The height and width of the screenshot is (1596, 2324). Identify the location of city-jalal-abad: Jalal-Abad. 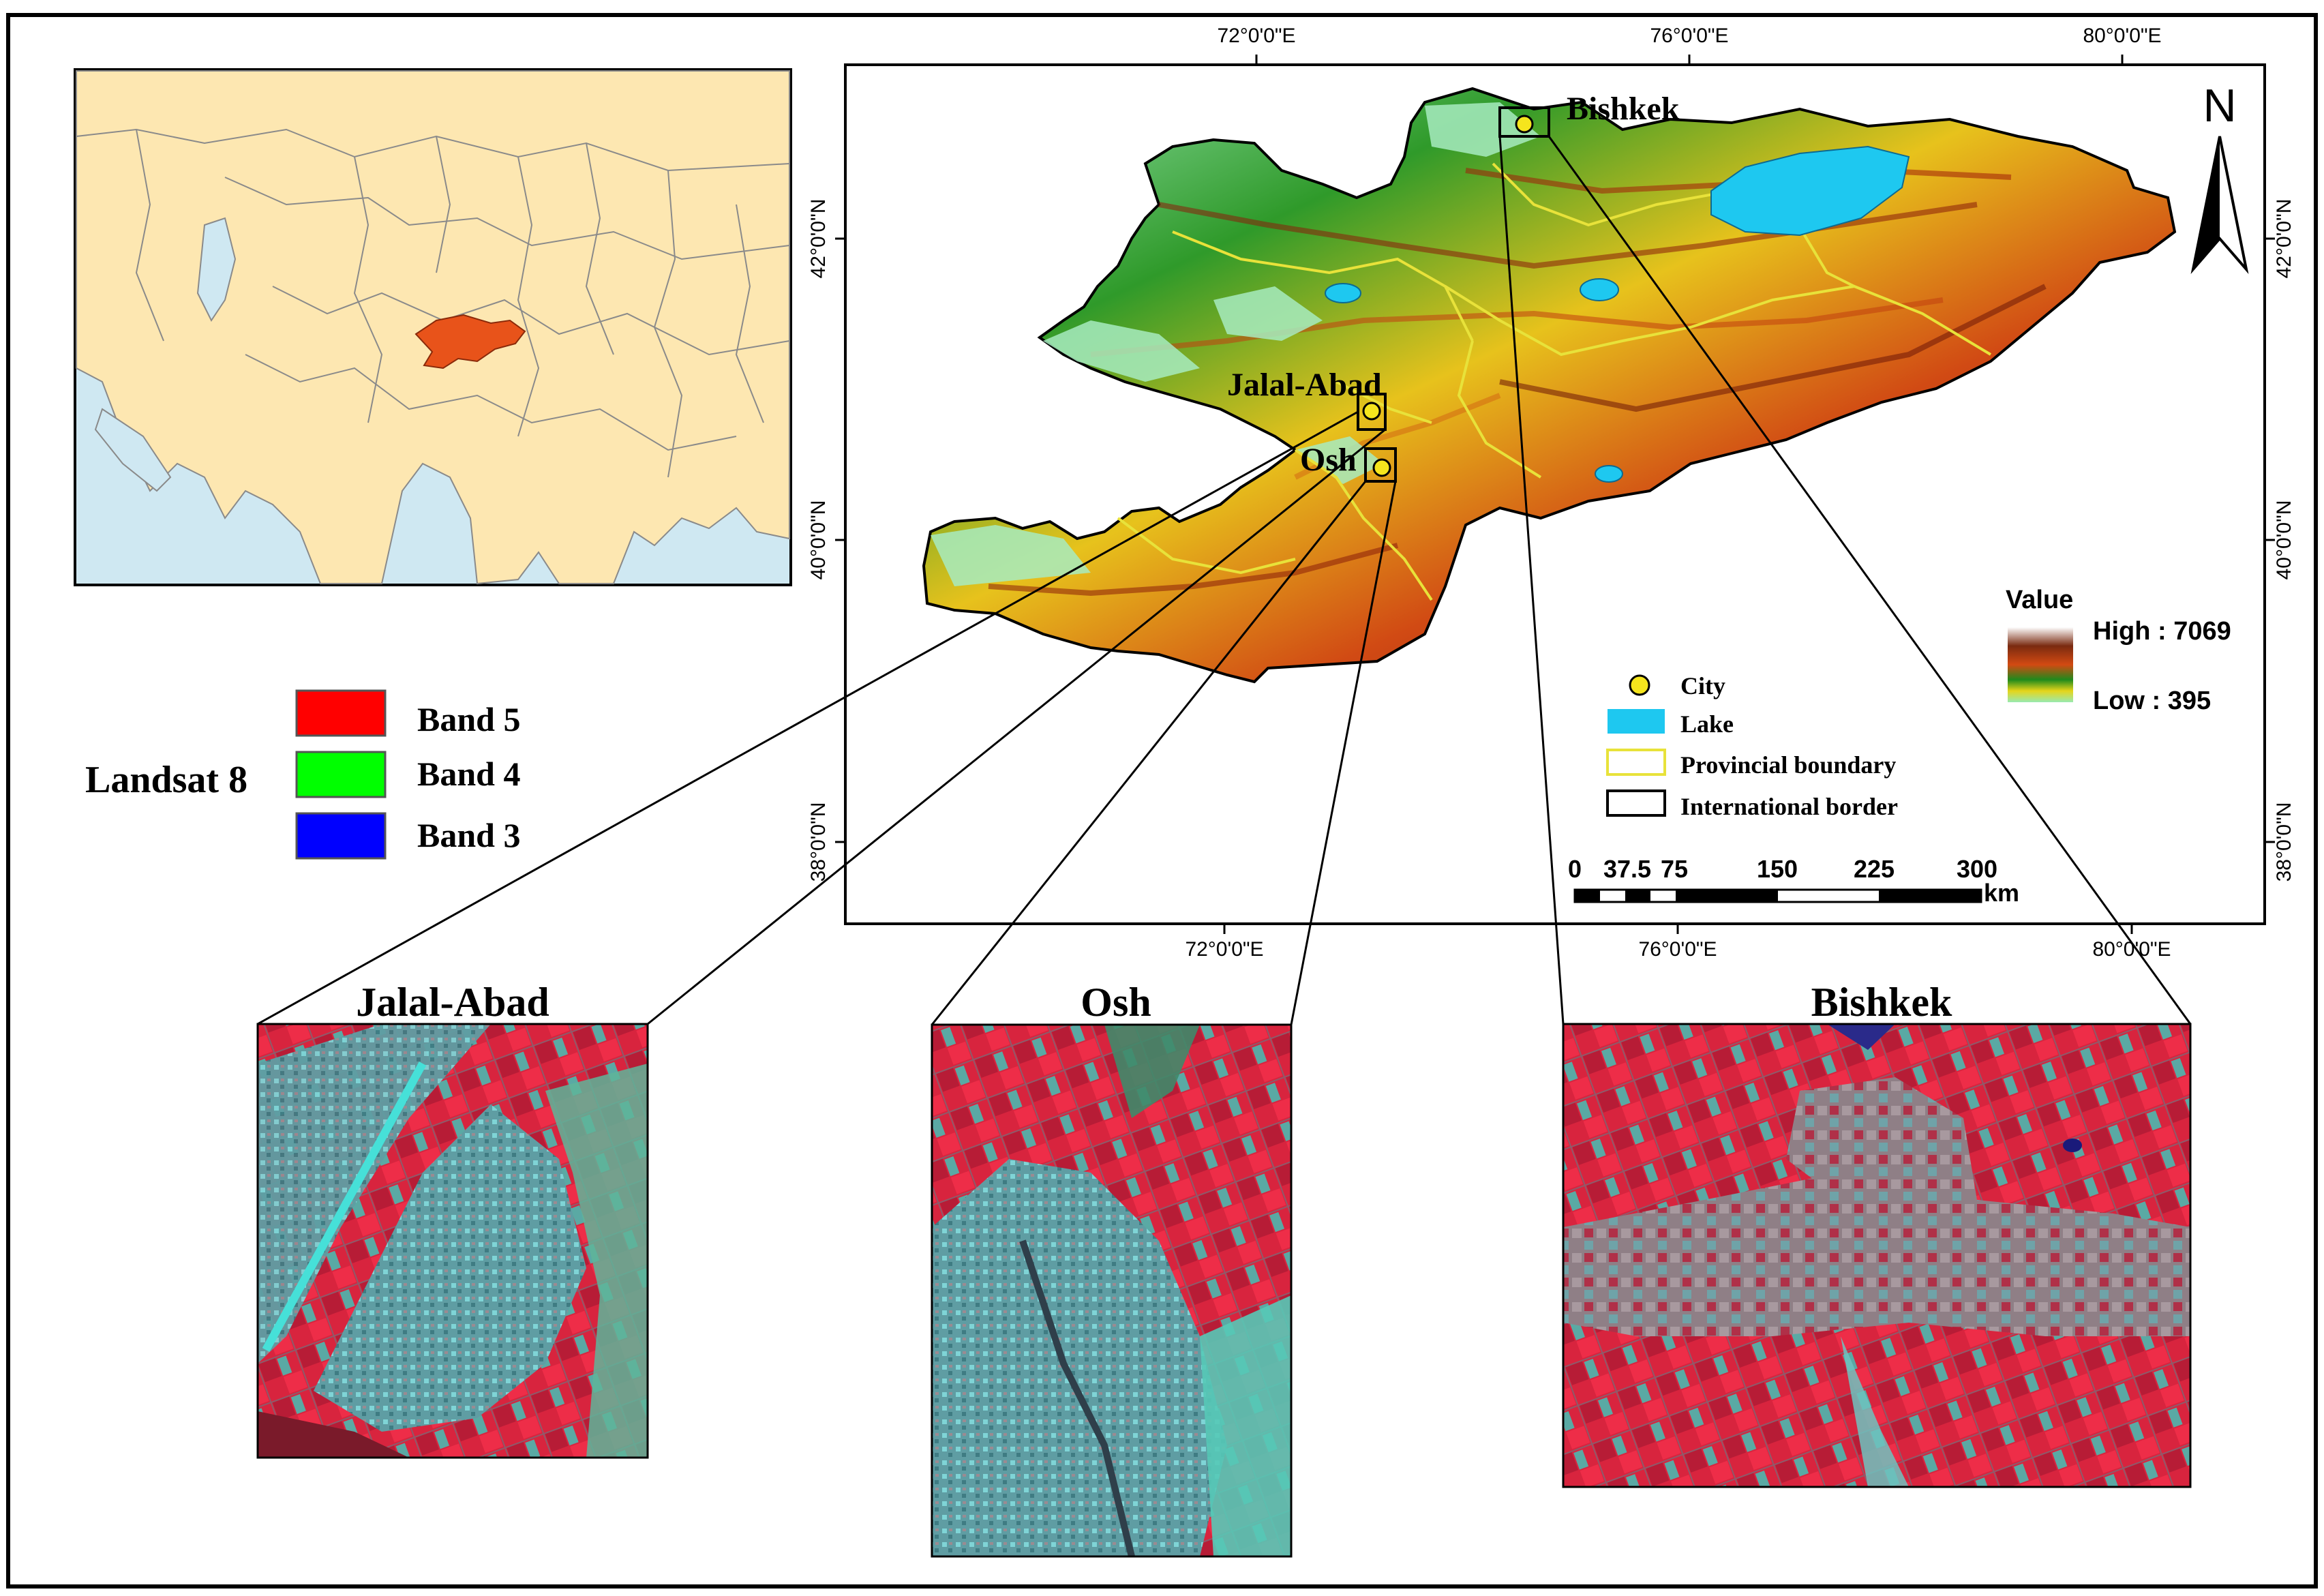
(1307, 399).